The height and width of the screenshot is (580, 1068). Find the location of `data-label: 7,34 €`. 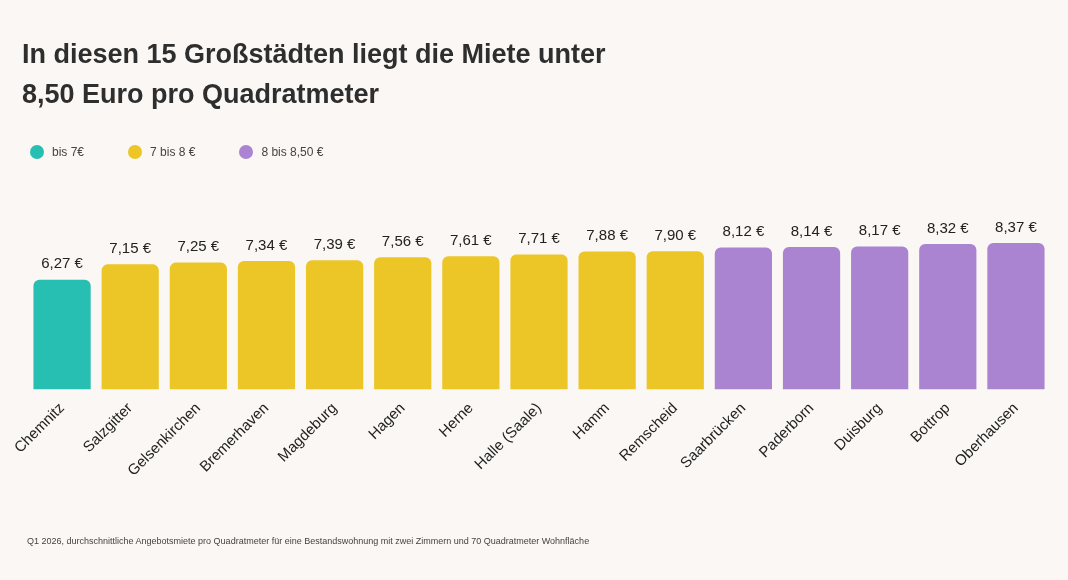

data-label: 7,34 € is located at coordinates (266, 244).